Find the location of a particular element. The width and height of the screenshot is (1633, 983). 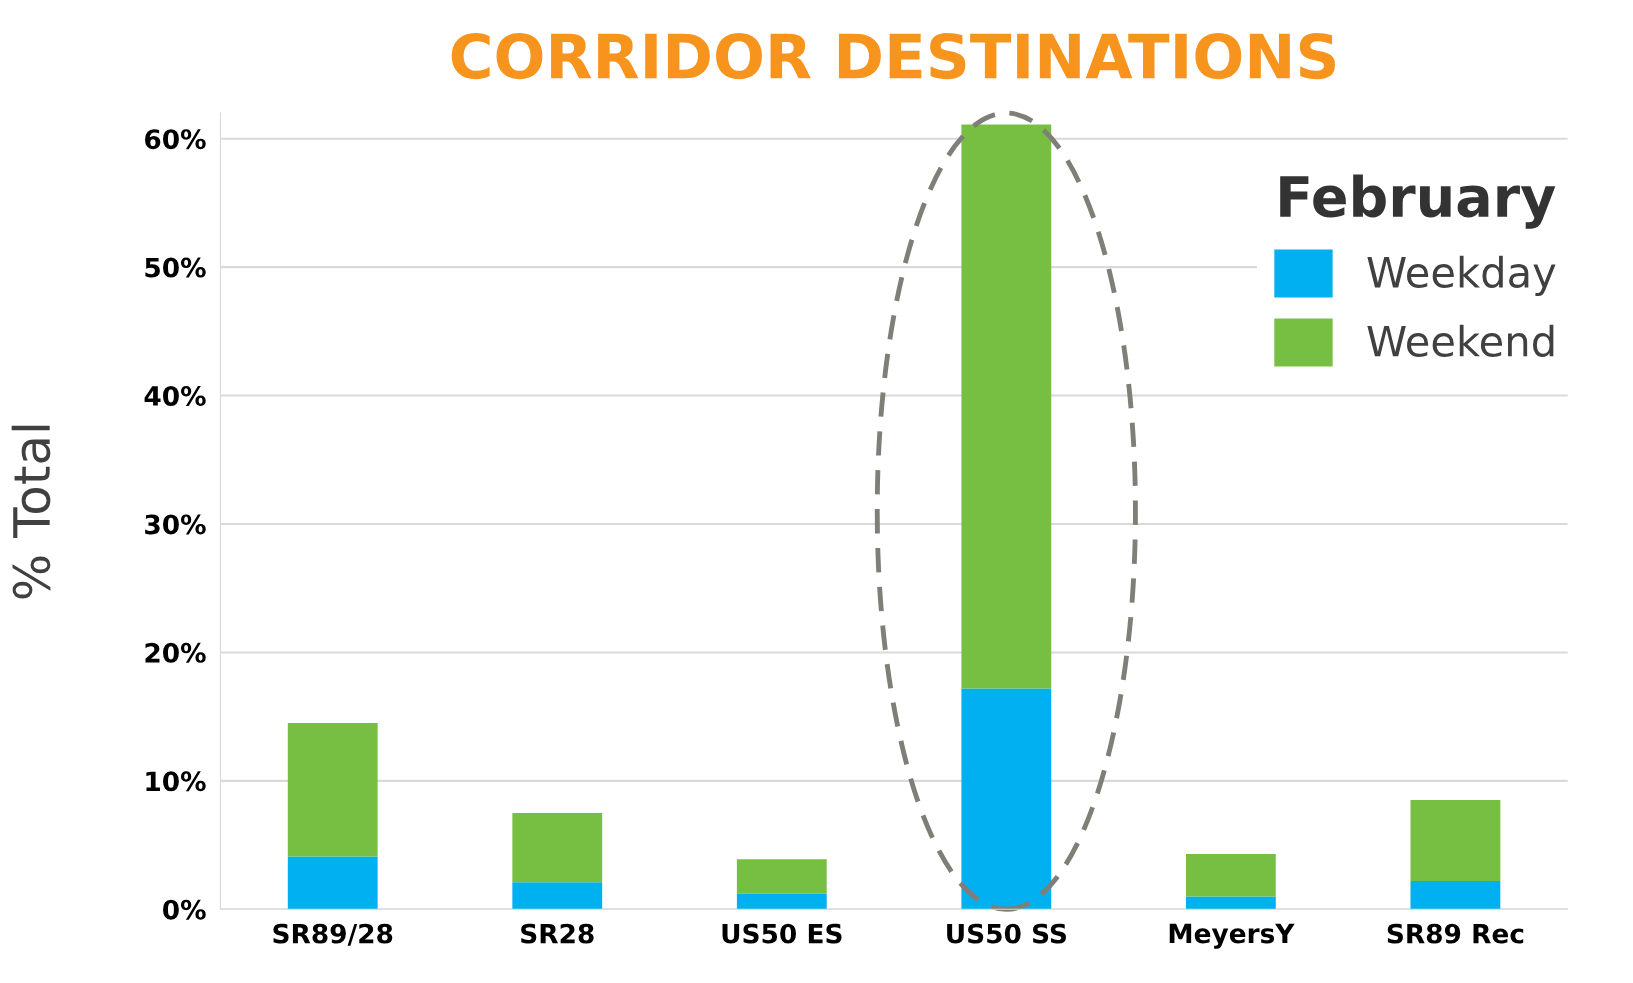

chart-title: CORRIDOR DESTINATIONS is located at coordinates (893, 56).